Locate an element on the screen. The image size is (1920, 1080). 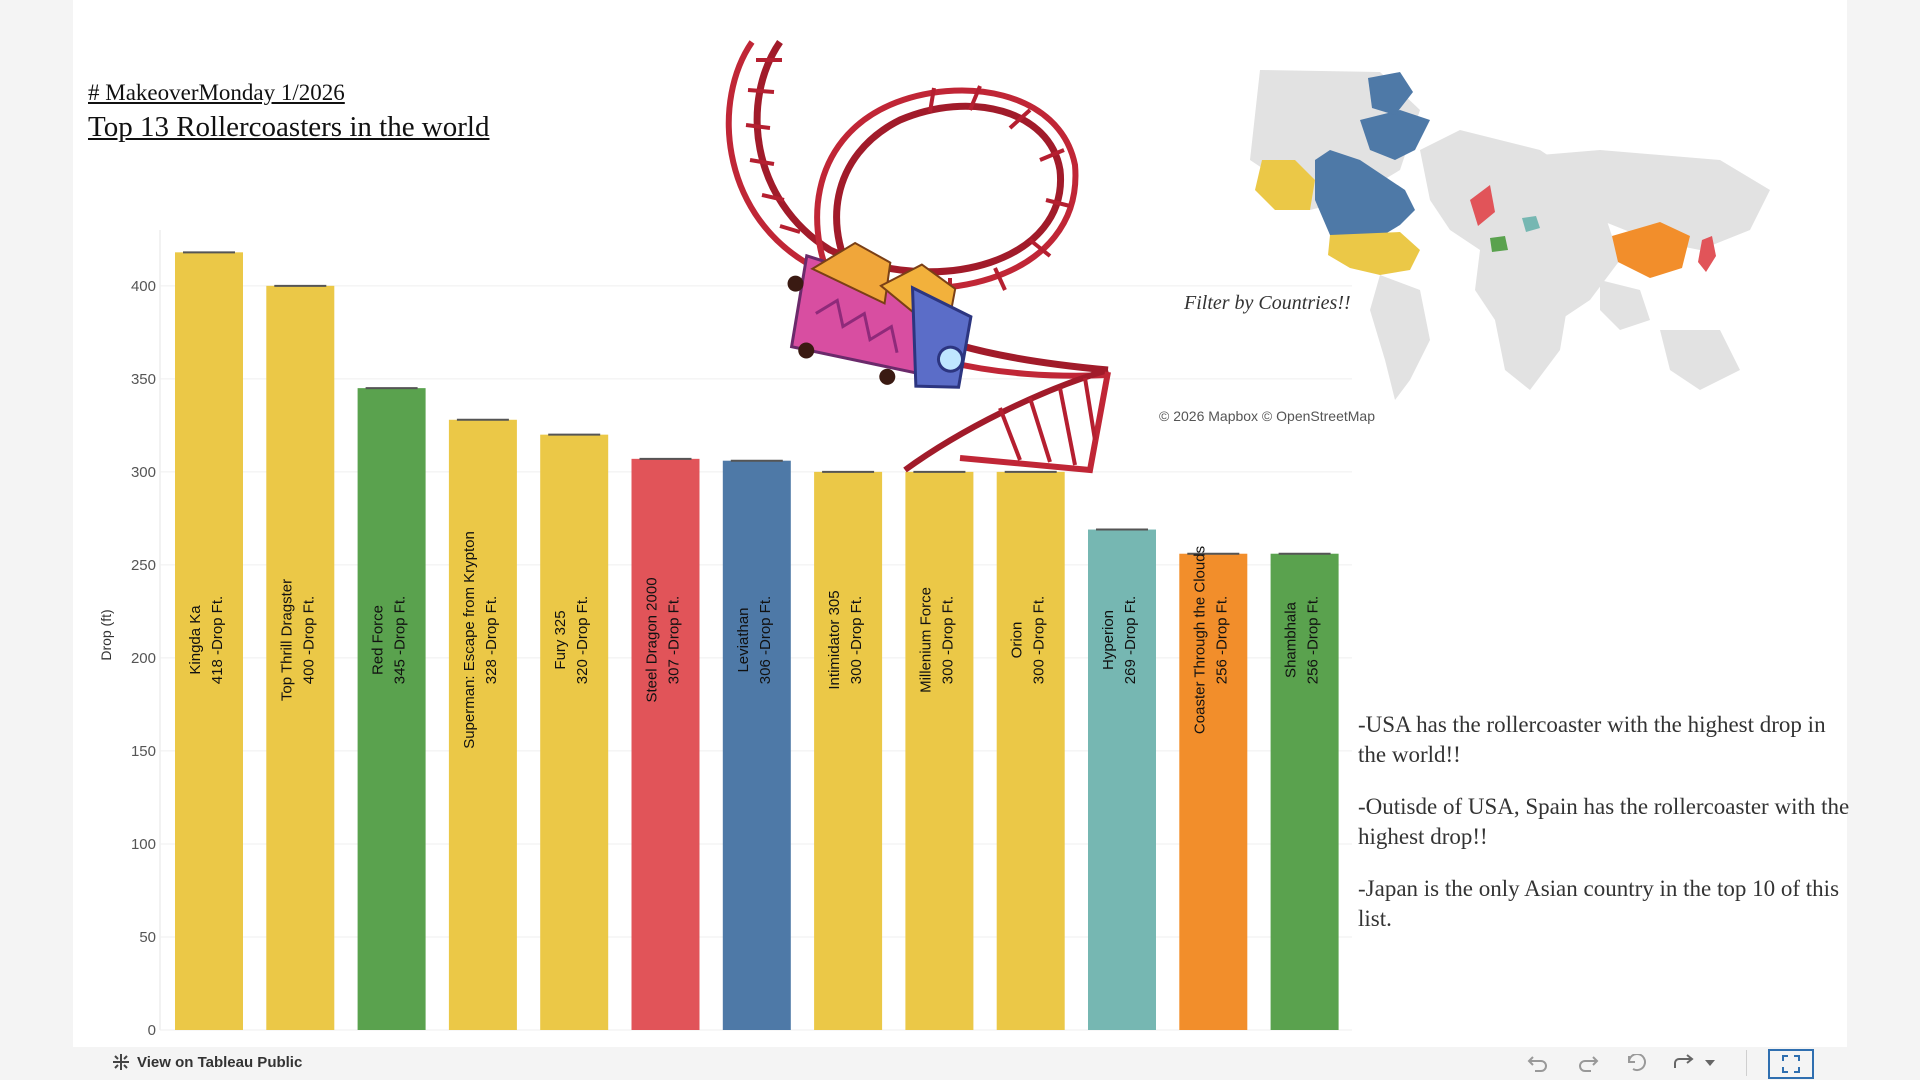
fullscreen-icon is located at coordinates (1791, 1064).